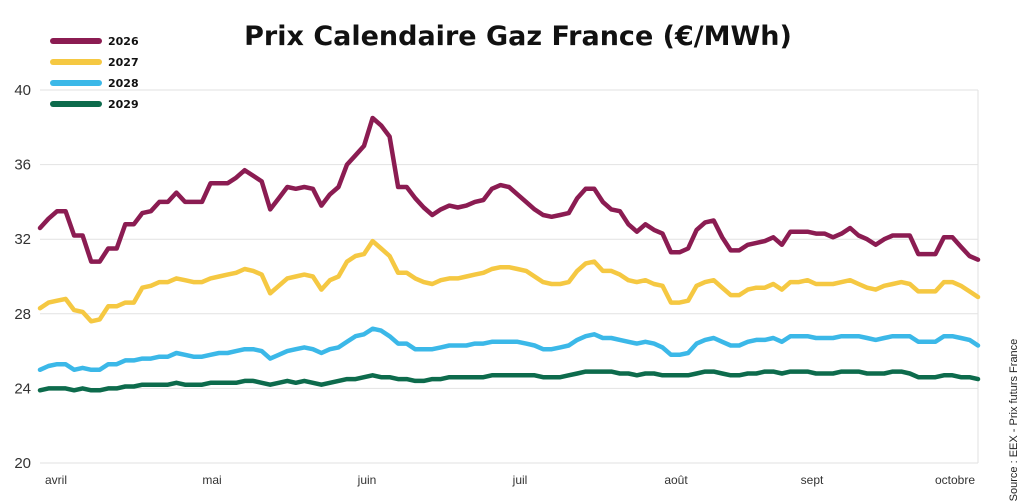  Describe the element at coordinates (123, 41) in the screenshot. I see `legend-label-2026: 2026` at that location.